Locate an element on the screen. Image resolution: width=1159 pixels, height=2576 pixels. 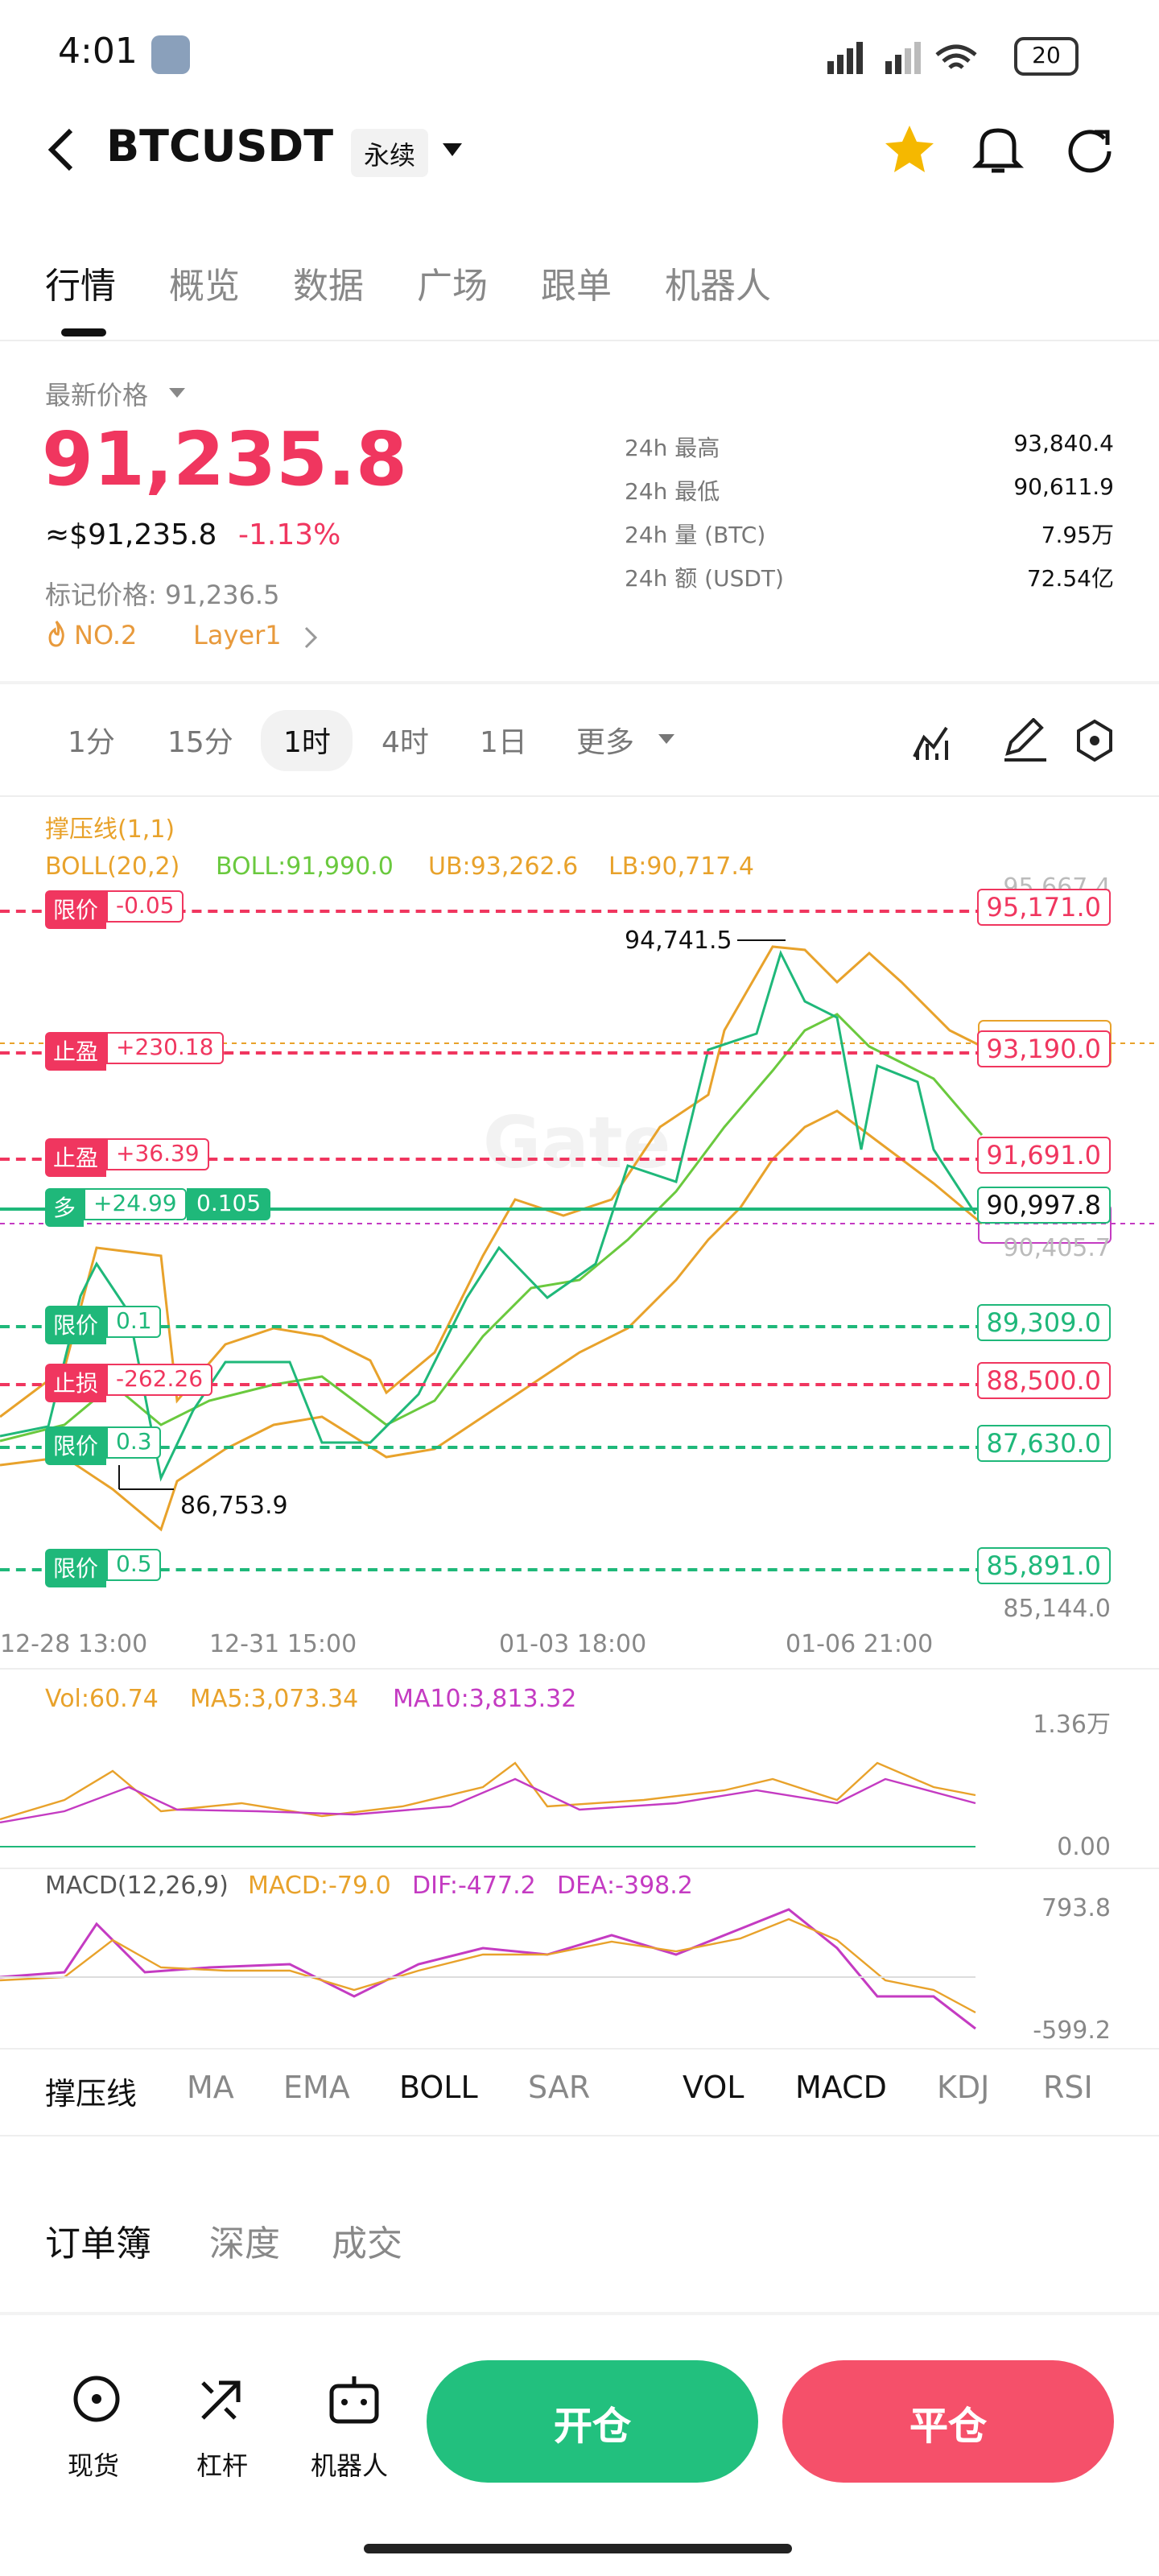
tab: 数据 is located at coordinates (329, 287).